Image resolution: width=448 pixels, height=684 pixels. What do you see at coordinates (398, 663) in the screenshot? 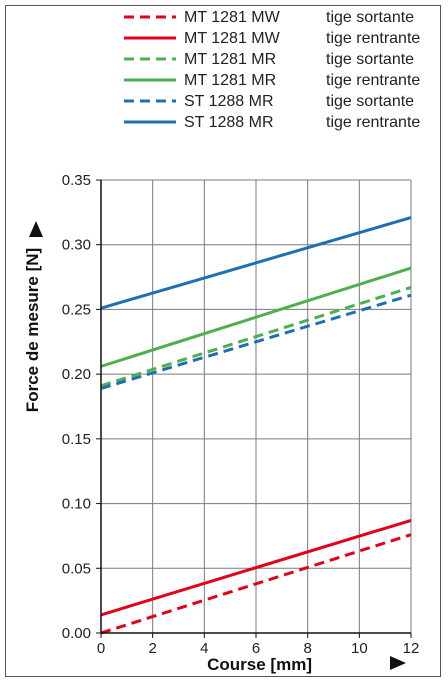
I see `x-axis-arrow-icon` at bounding box center [398, 663].